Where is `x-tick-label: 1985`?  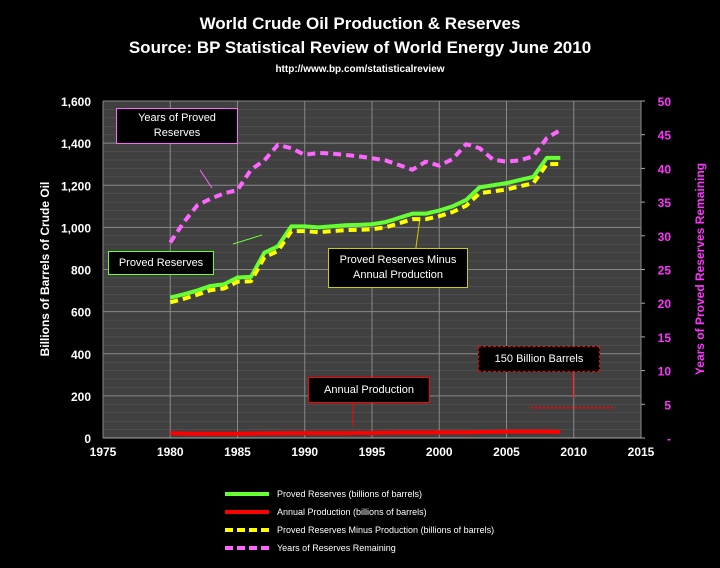
x-tick-label: 1985 is located at coordinates (237, 452).